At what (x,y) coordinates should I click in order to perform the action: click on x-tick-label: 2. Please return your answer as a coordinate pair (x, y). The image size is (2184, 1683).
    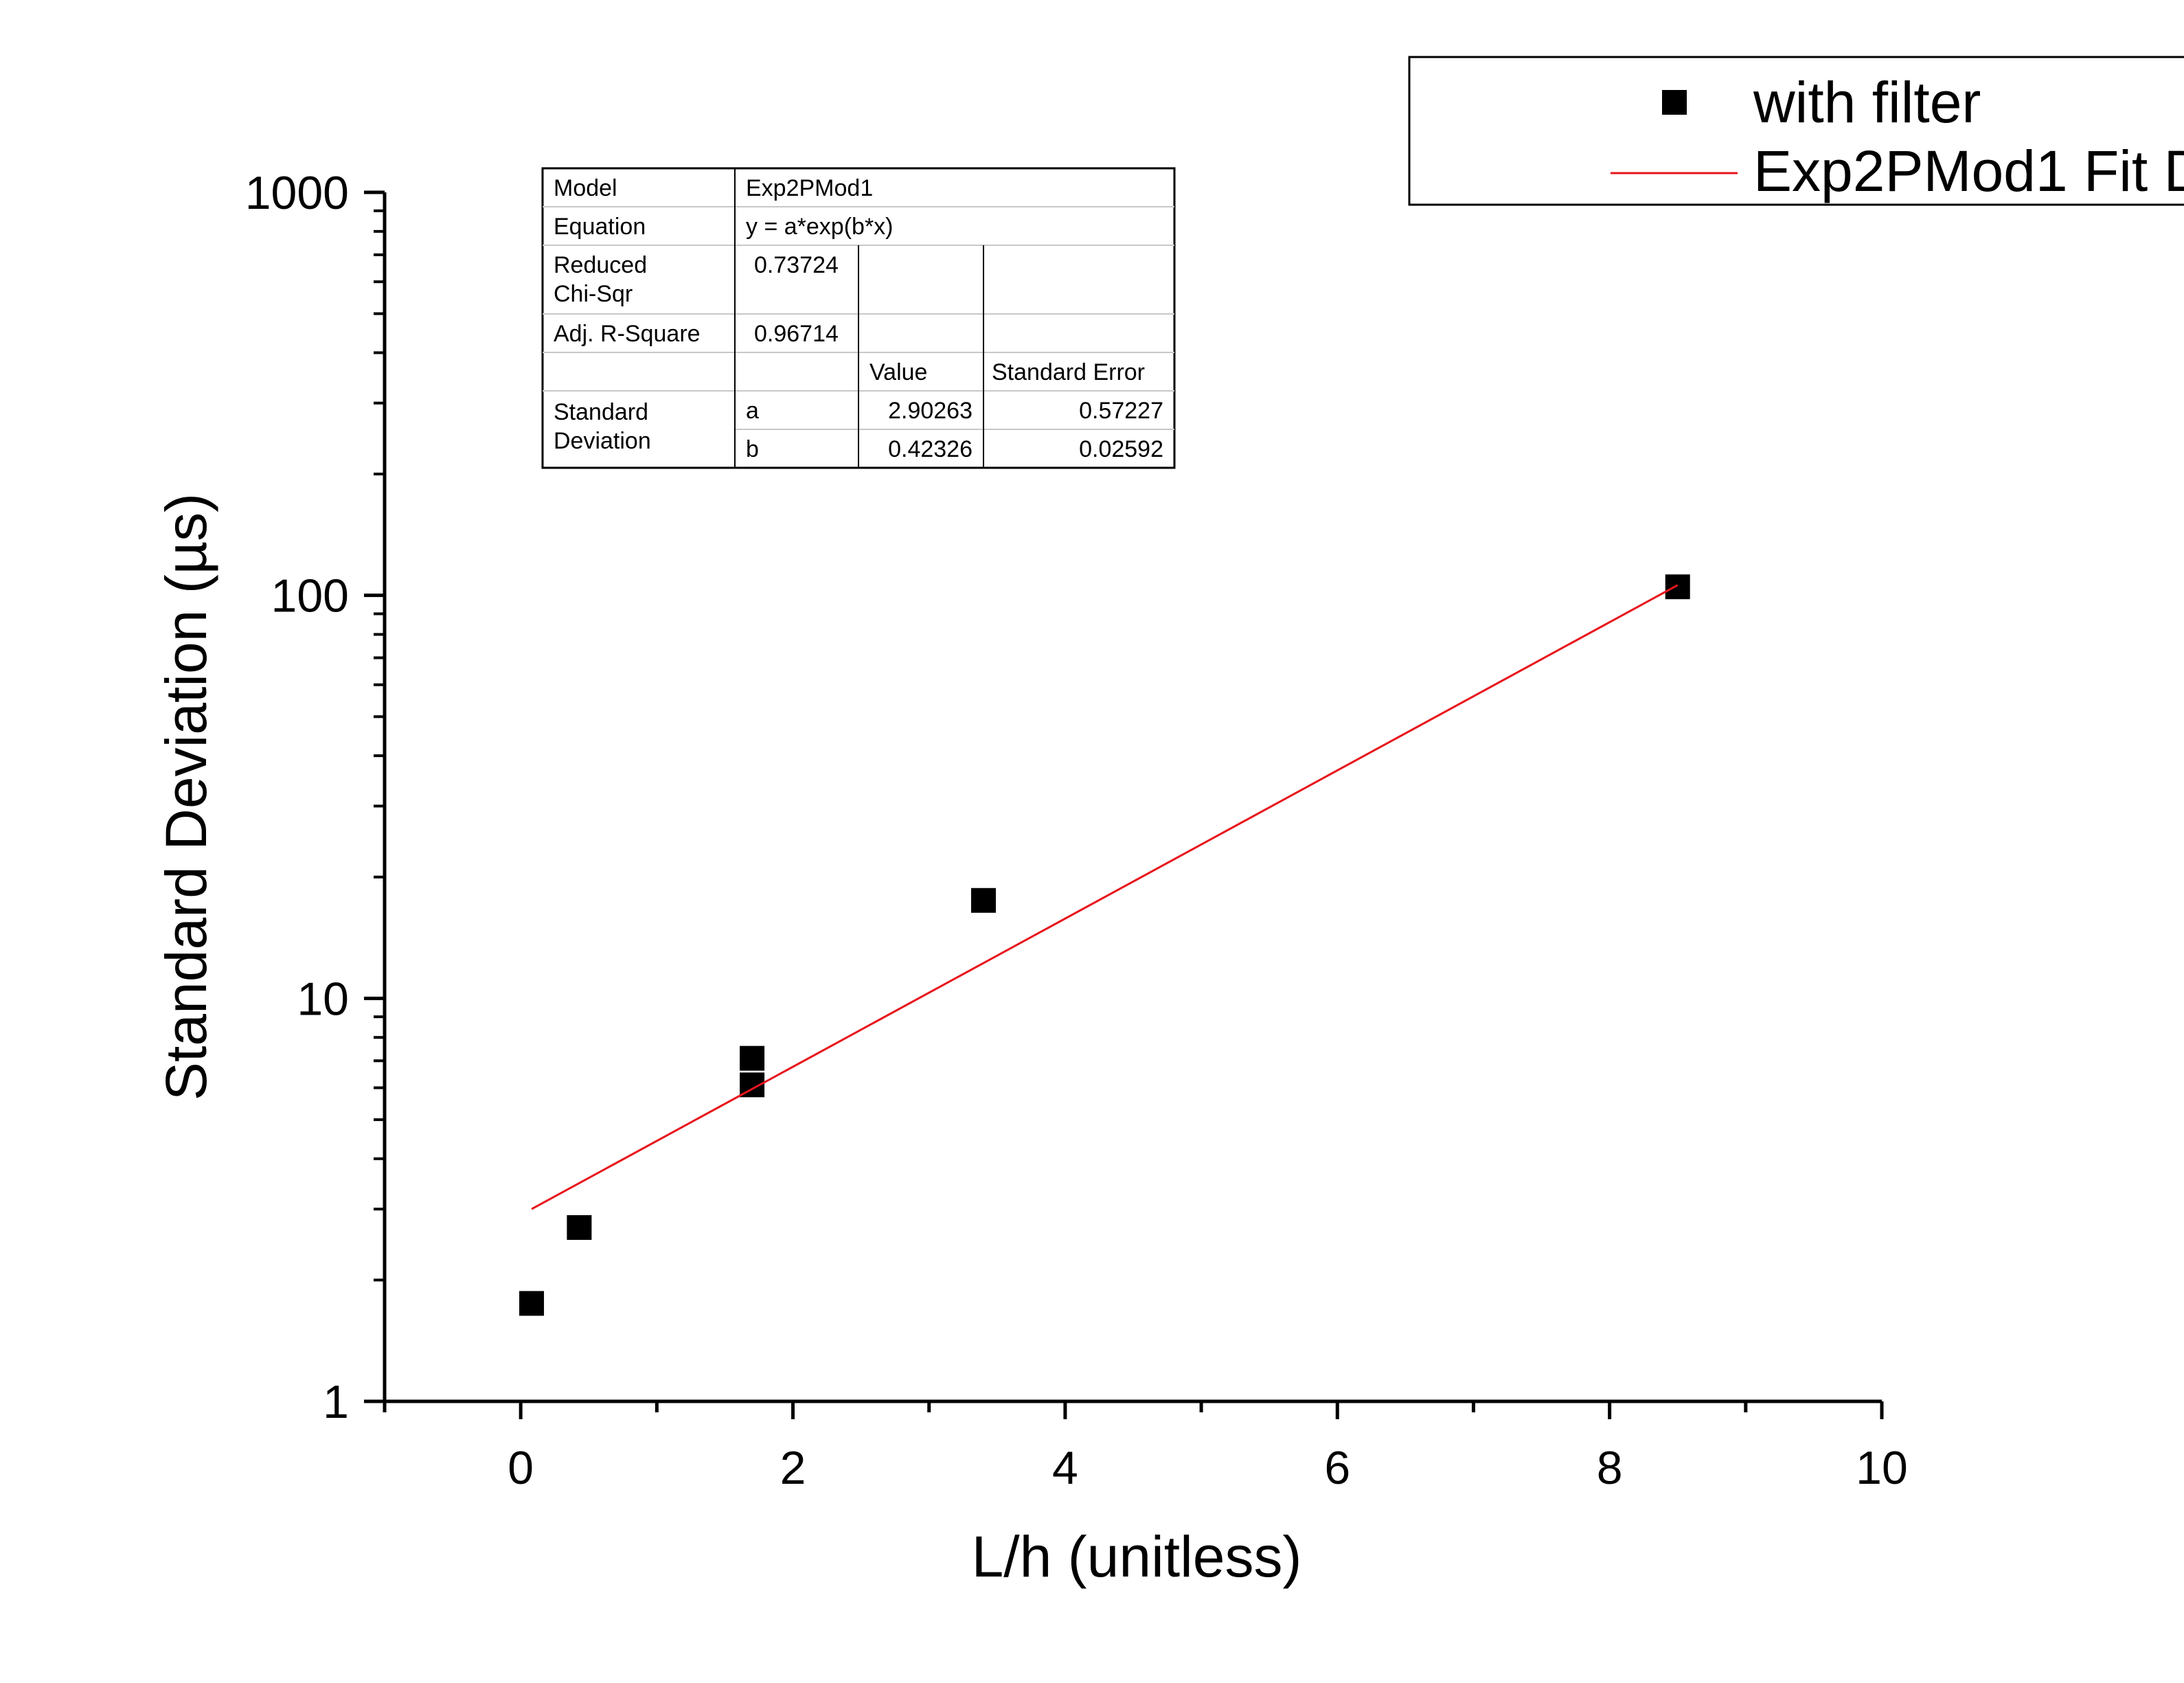
    Looking at the image, I should click on (793, 1468).